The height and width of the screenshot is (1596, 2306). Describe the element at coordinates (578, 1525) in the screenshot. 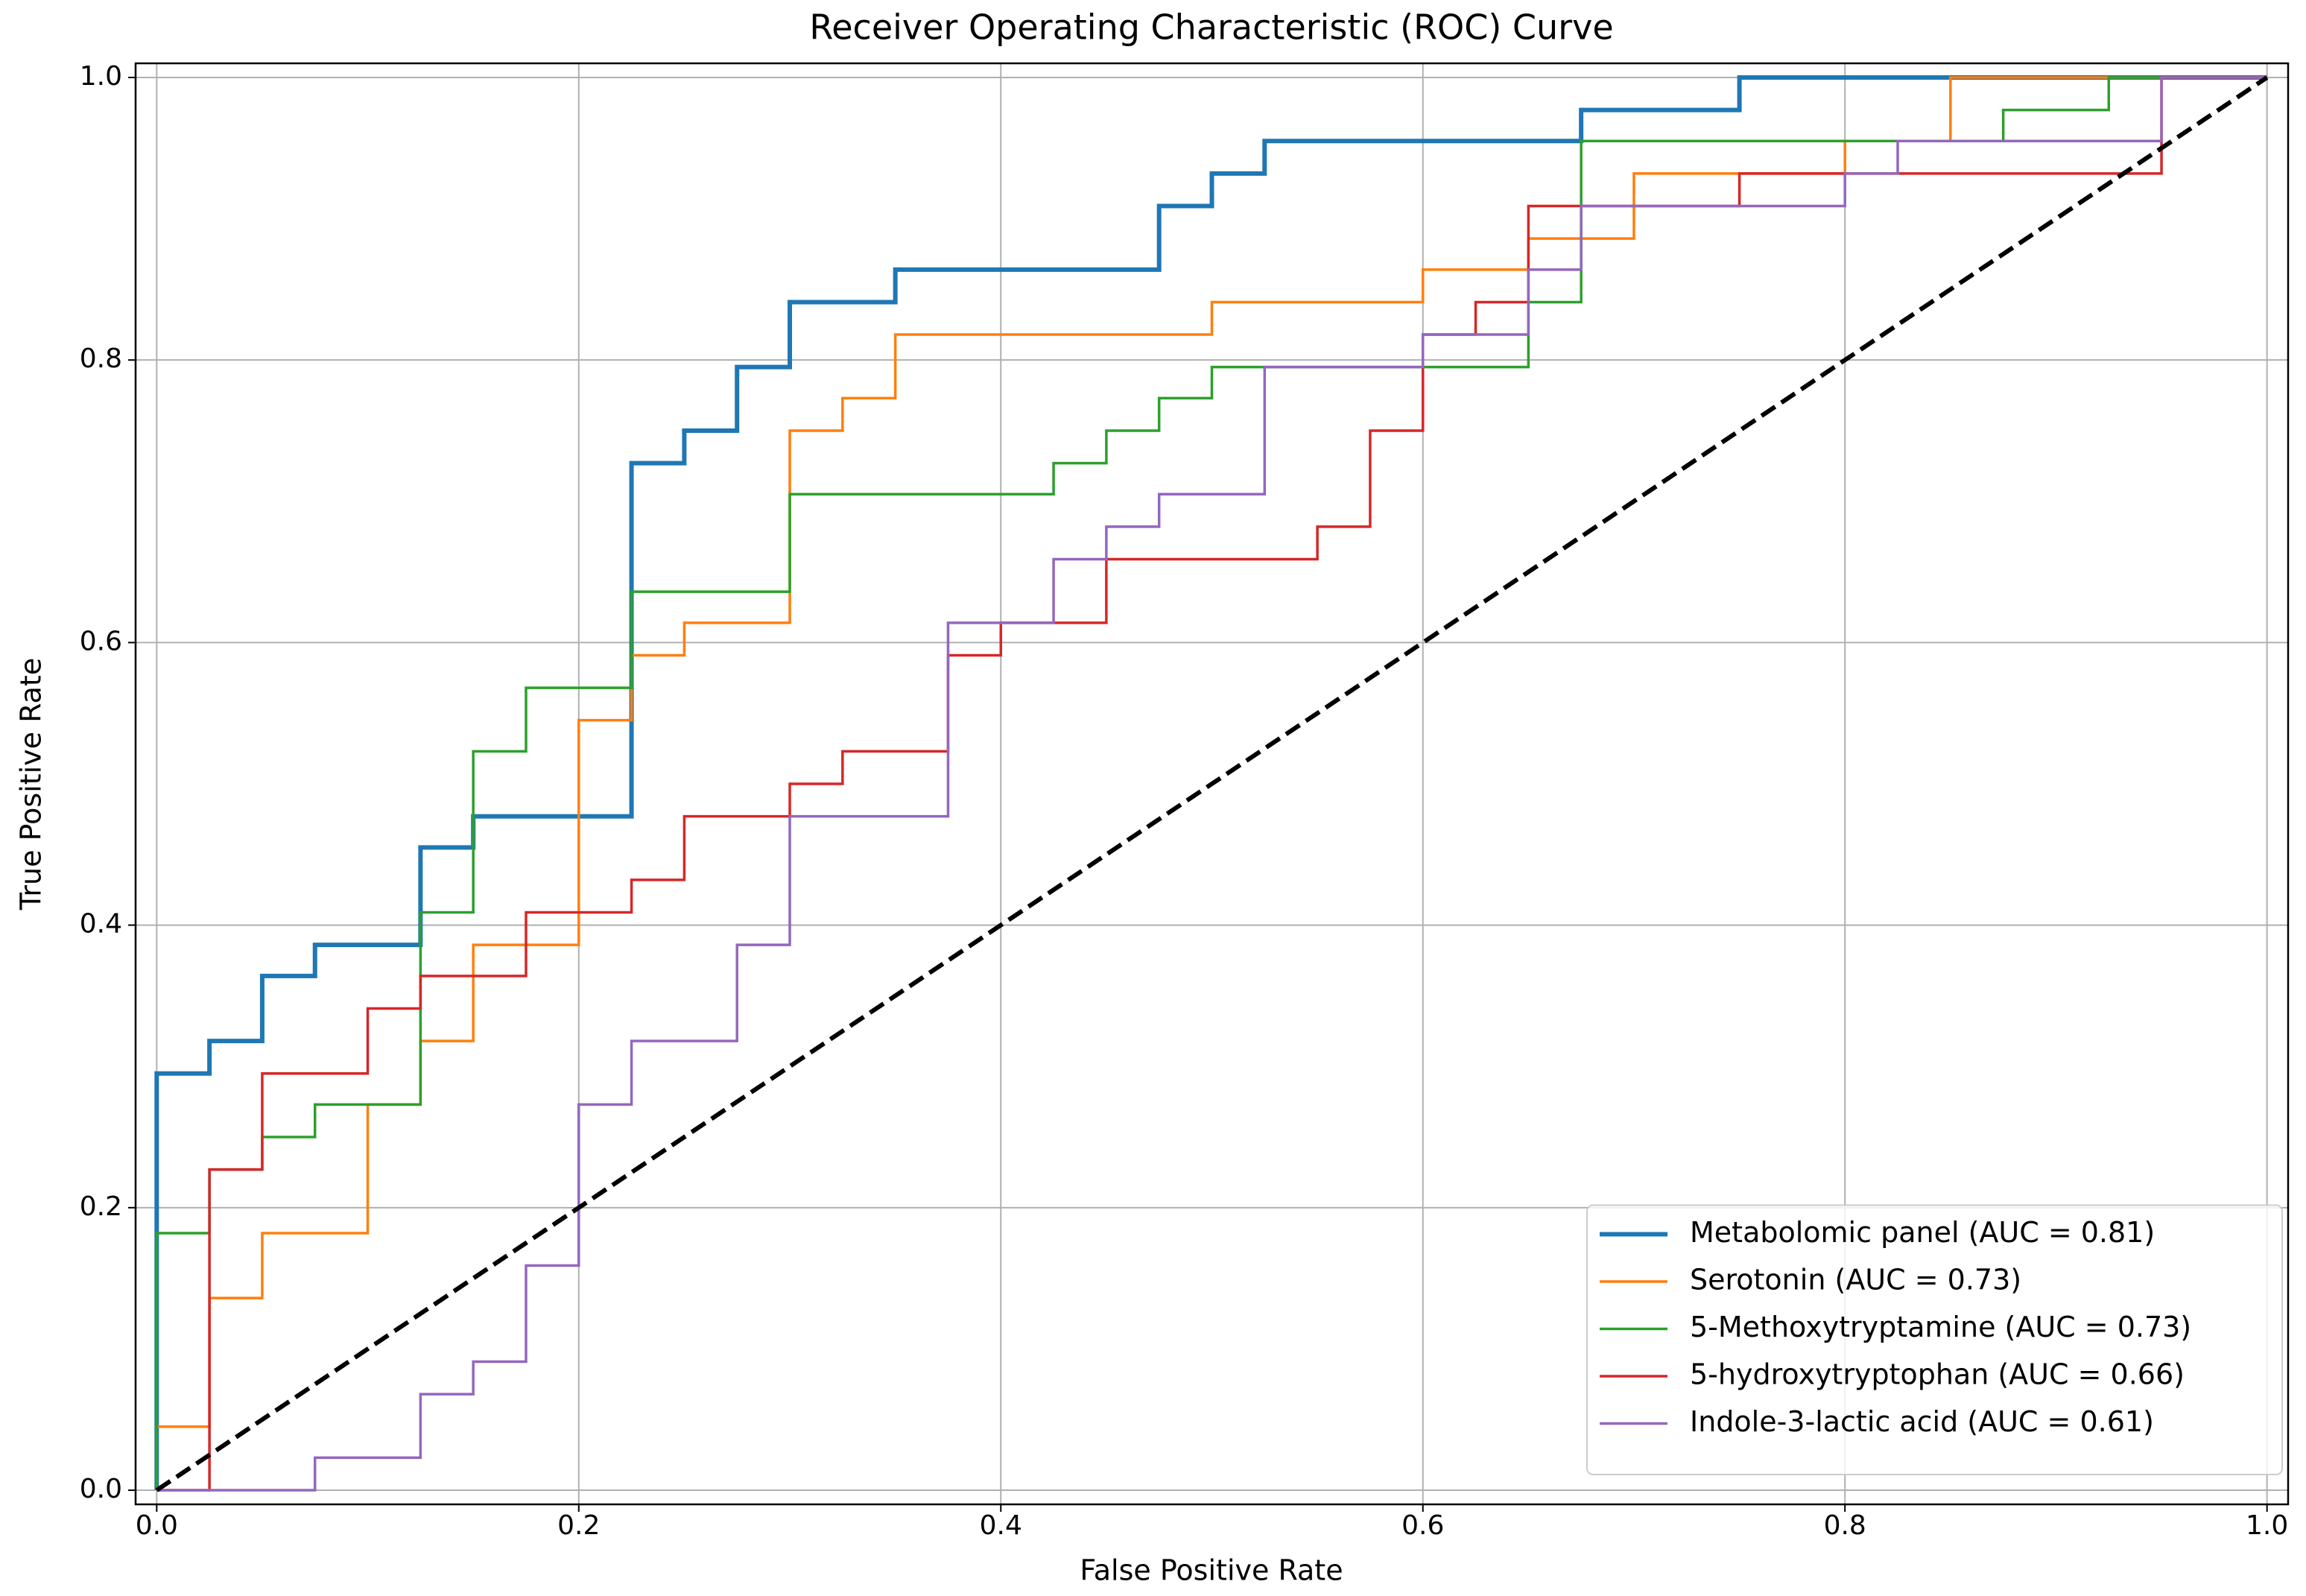

I see `x-tick-label: 0.2` at that location.